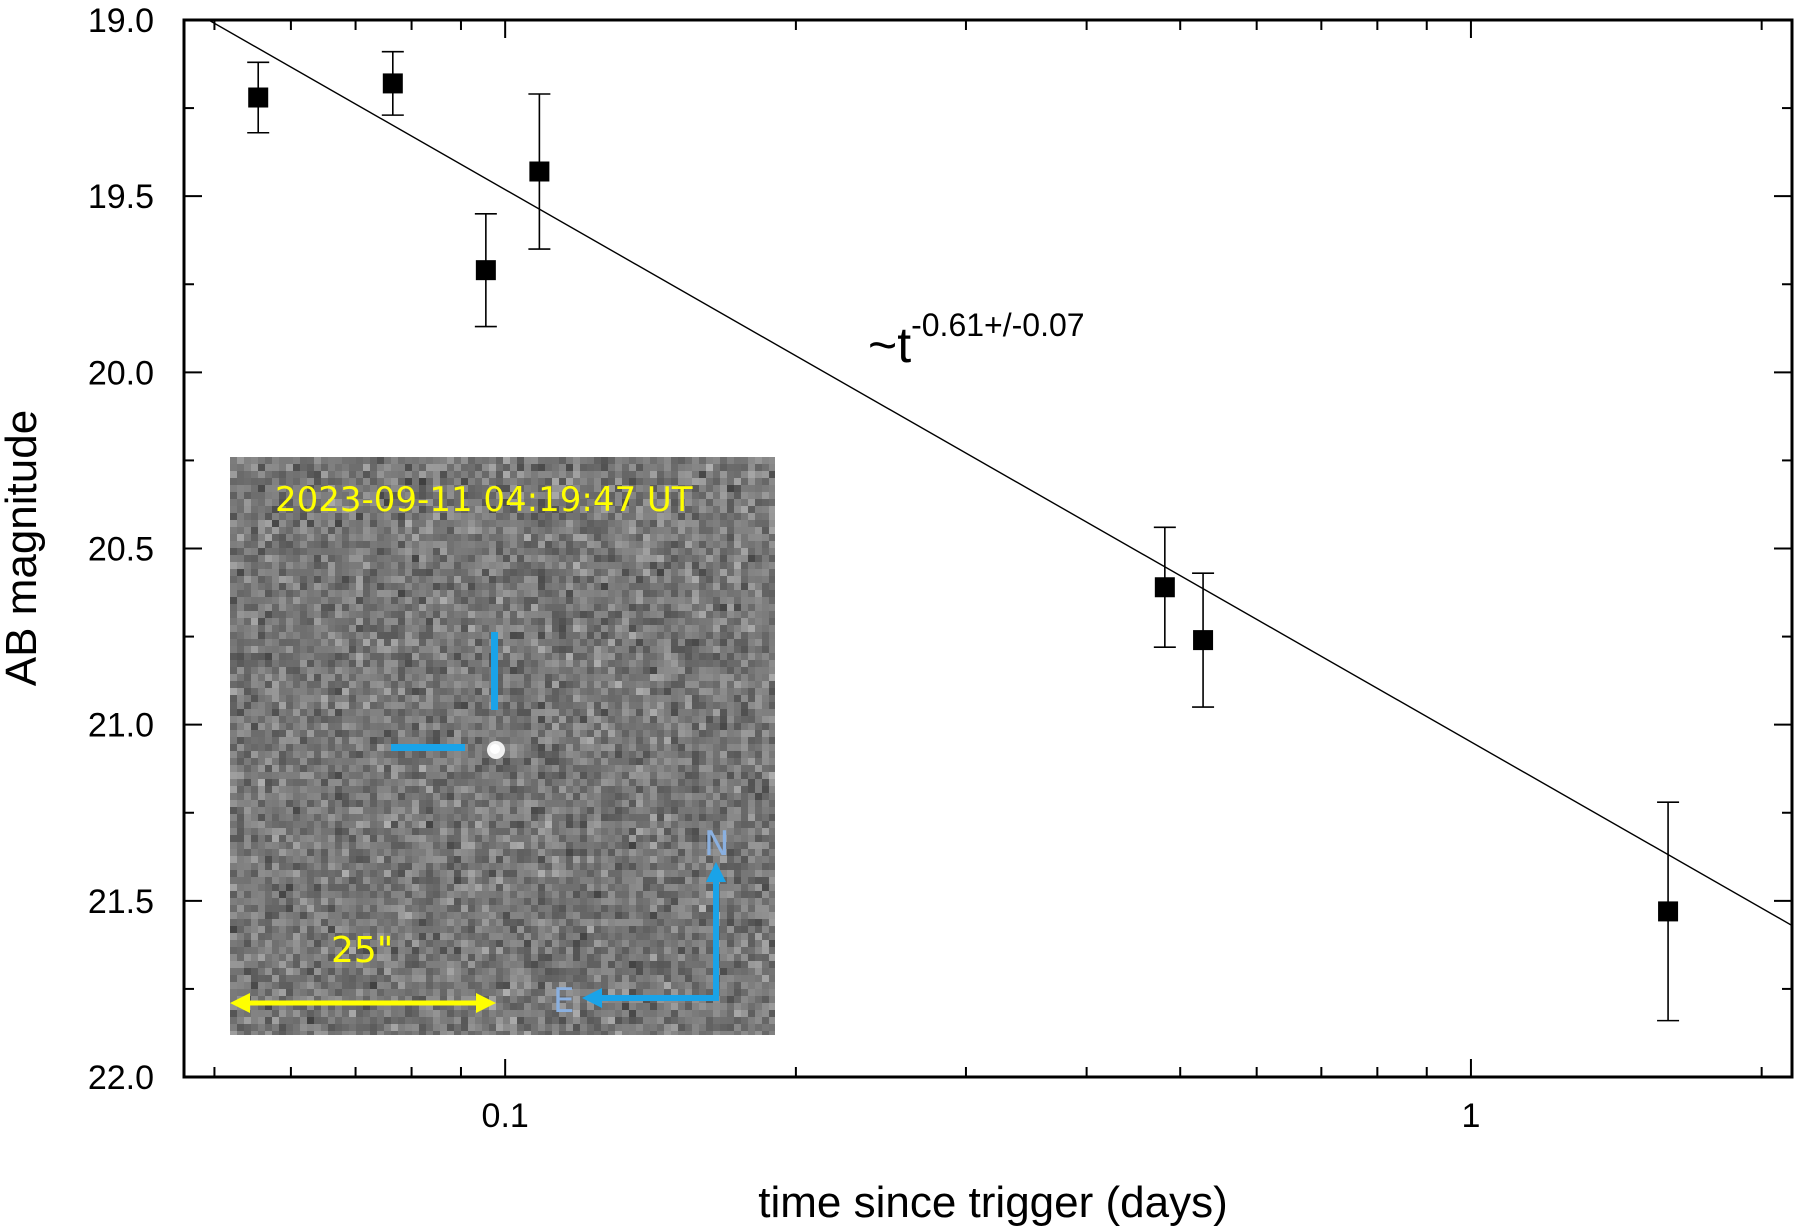  Describe the element at coordinates (563, 1001) in the screenshot. I see `compass-east-label: E` at that location.